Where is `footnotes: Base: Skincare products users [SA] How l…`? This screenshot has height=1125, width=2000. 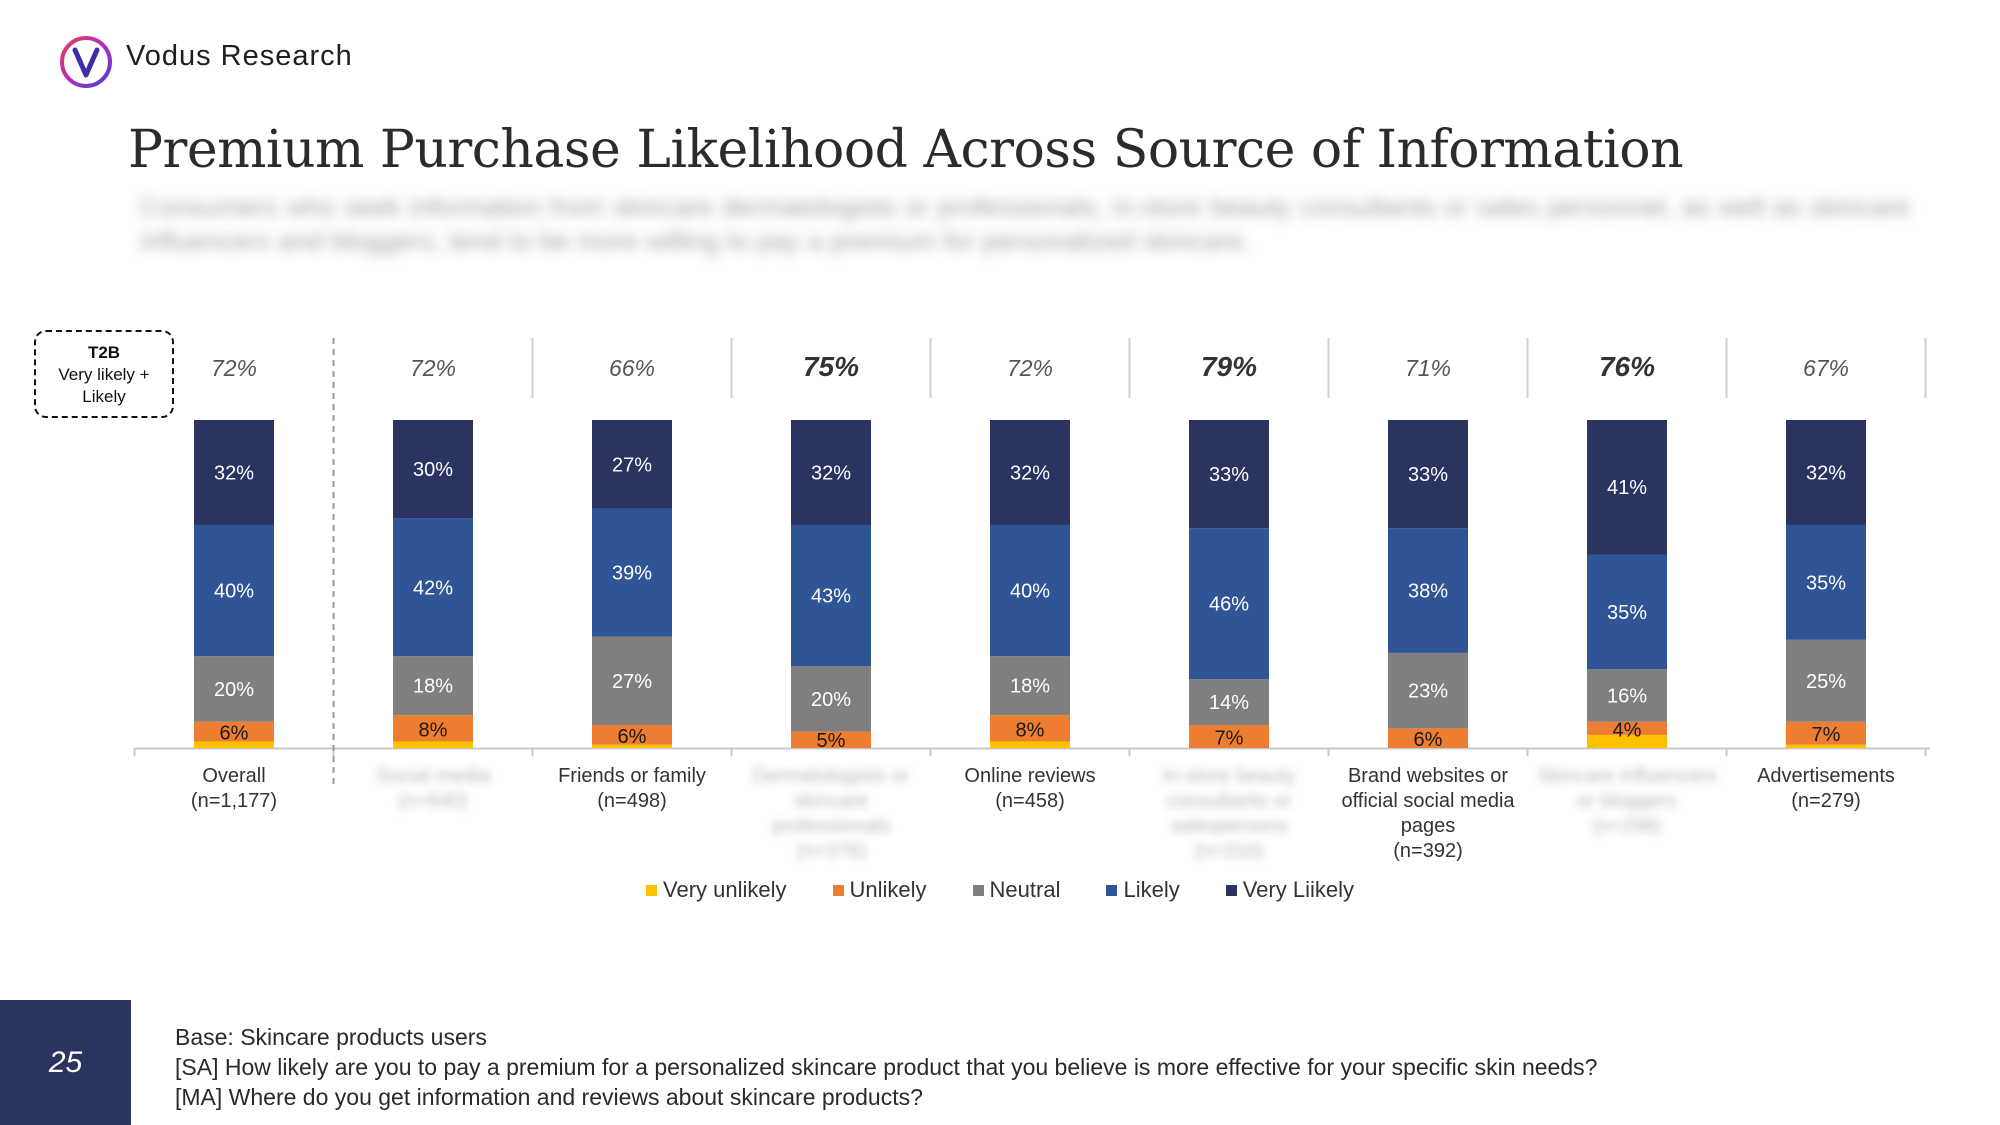 footnotes: Base: Skincare products users [SA] How l… is located at coordinates (886, 1067).